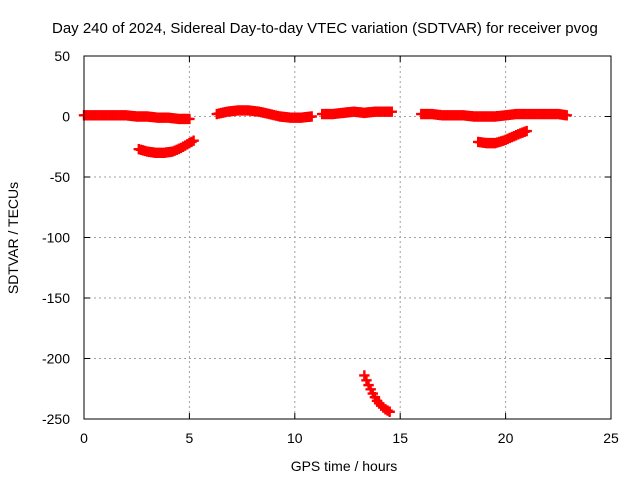 The height and width of the screenshot is (480, 640). Describe the element at coordinates (506, 438) in the screenshot. I see `x-tick-label: 20` at that location.